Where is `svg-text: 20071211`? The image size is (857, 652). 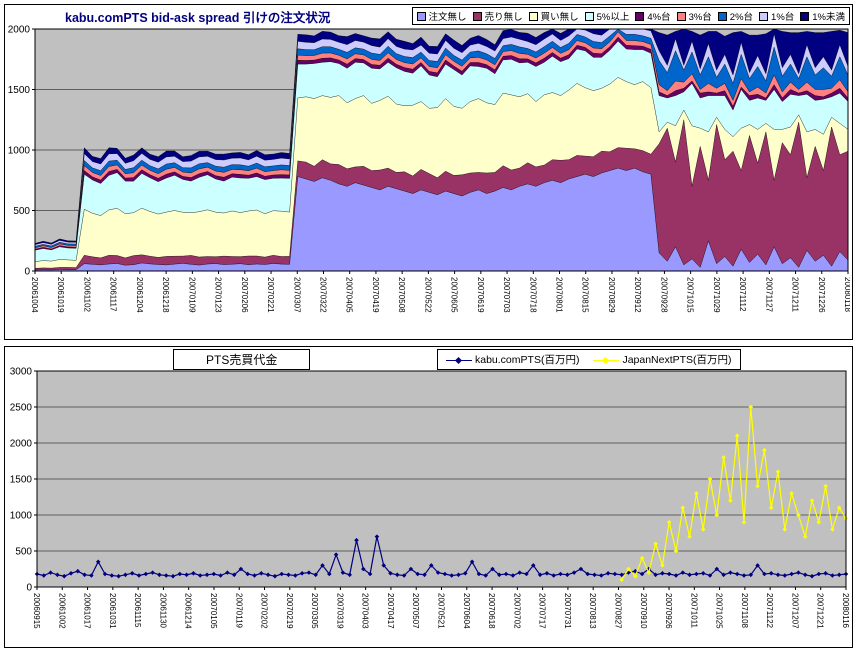 svg-text: 20071211 is located at coordinates (795, 295).